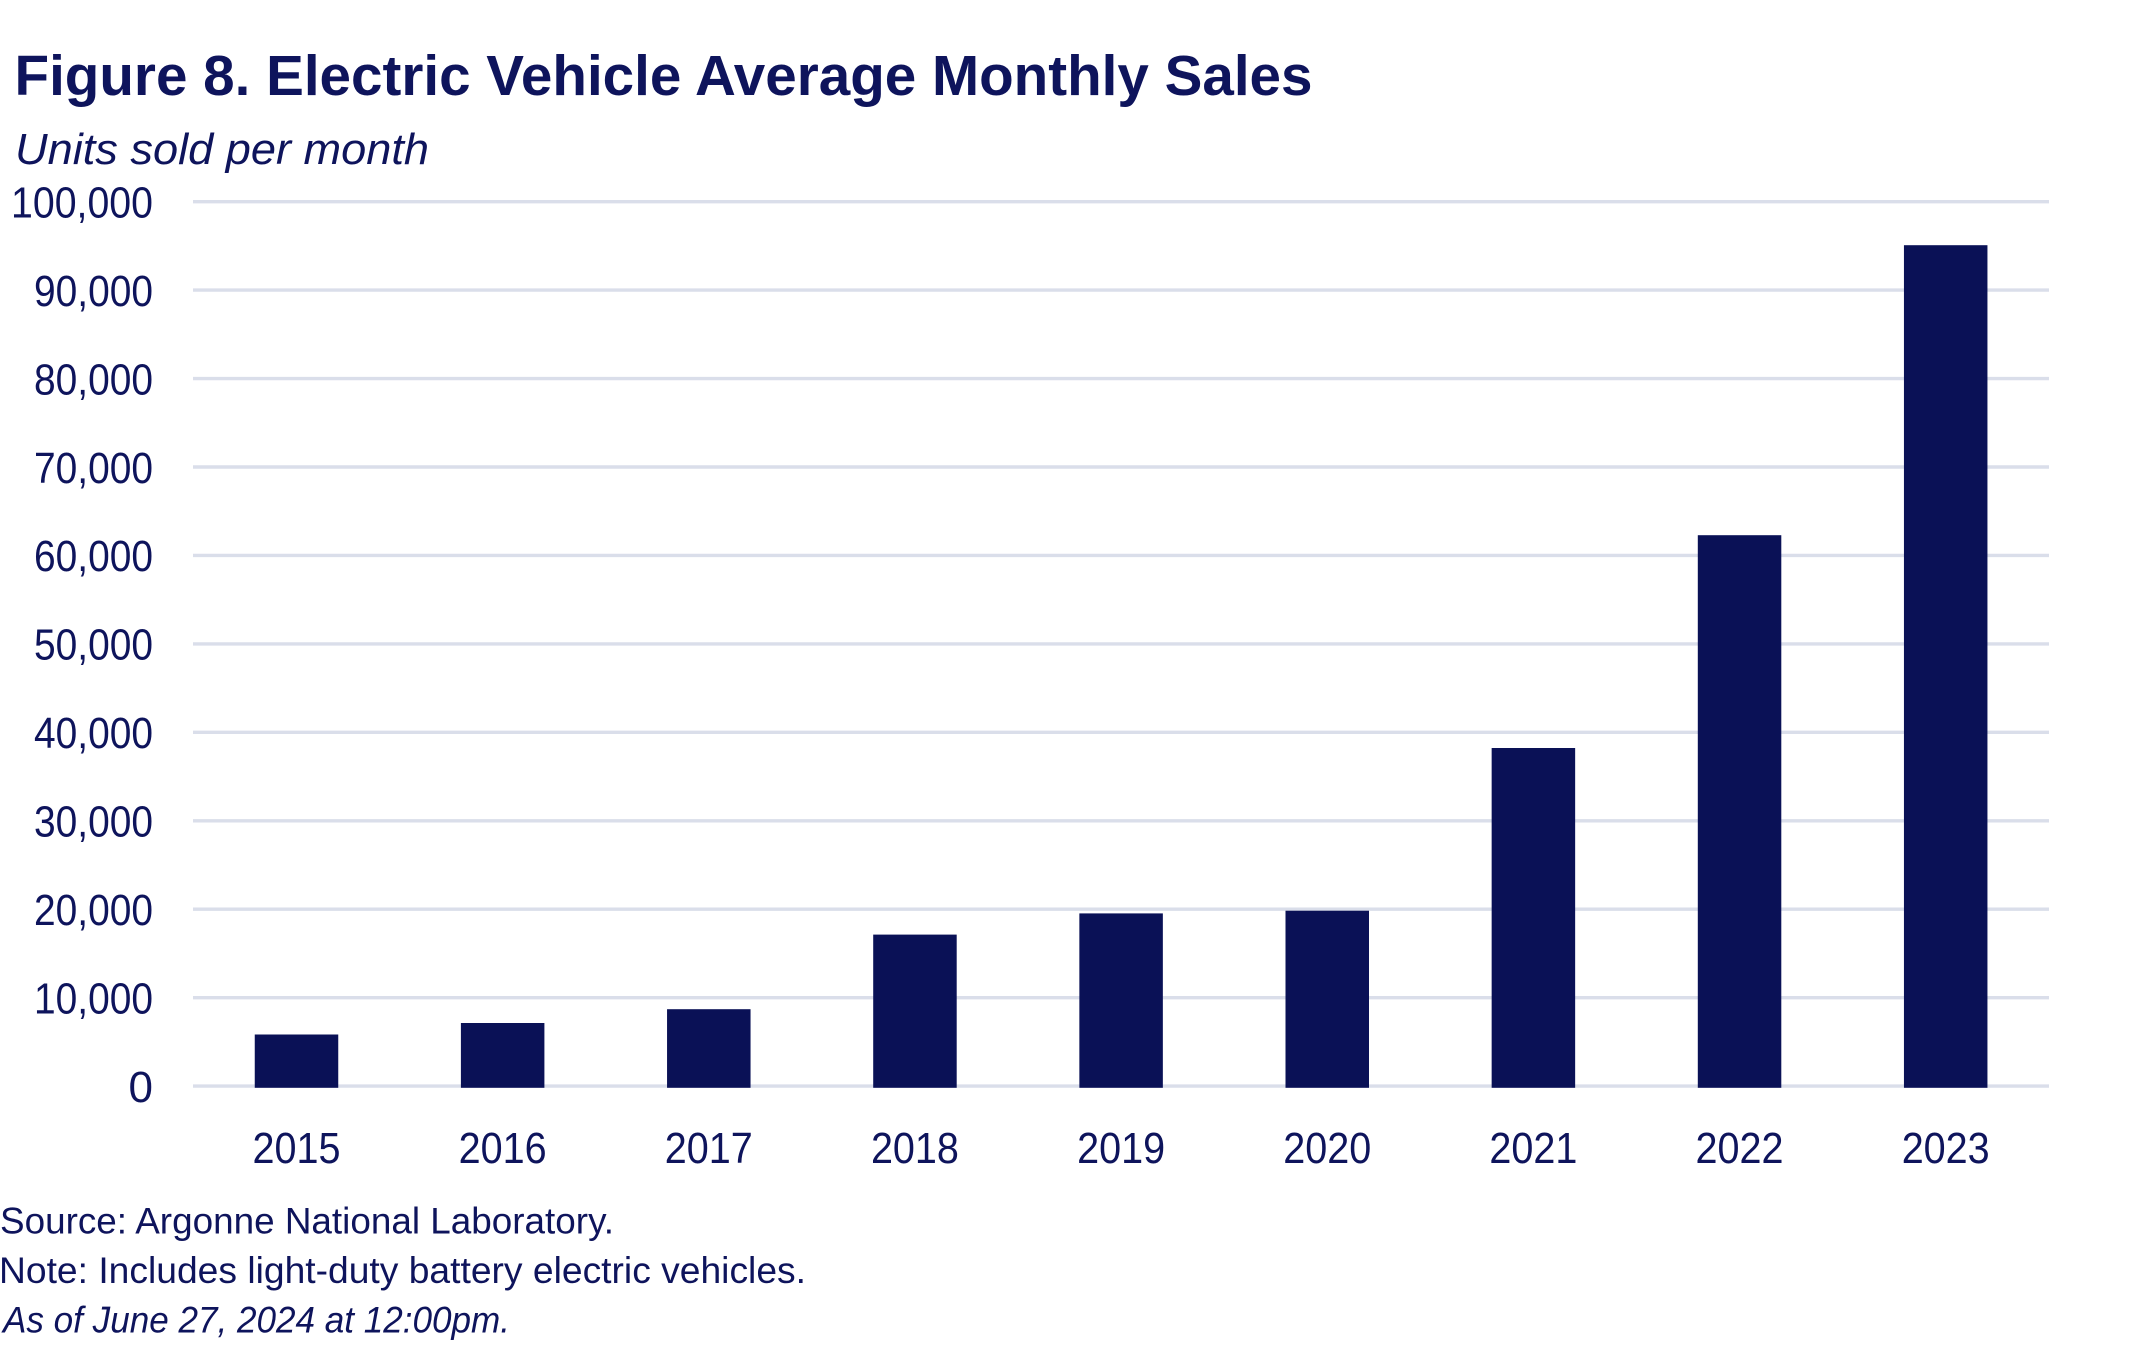 The image size is (2145, 1364). What do you see at coordinates (93, 468) in the screenshot?
I see `svg-text: 70,000` at bounding box center [93, 468].